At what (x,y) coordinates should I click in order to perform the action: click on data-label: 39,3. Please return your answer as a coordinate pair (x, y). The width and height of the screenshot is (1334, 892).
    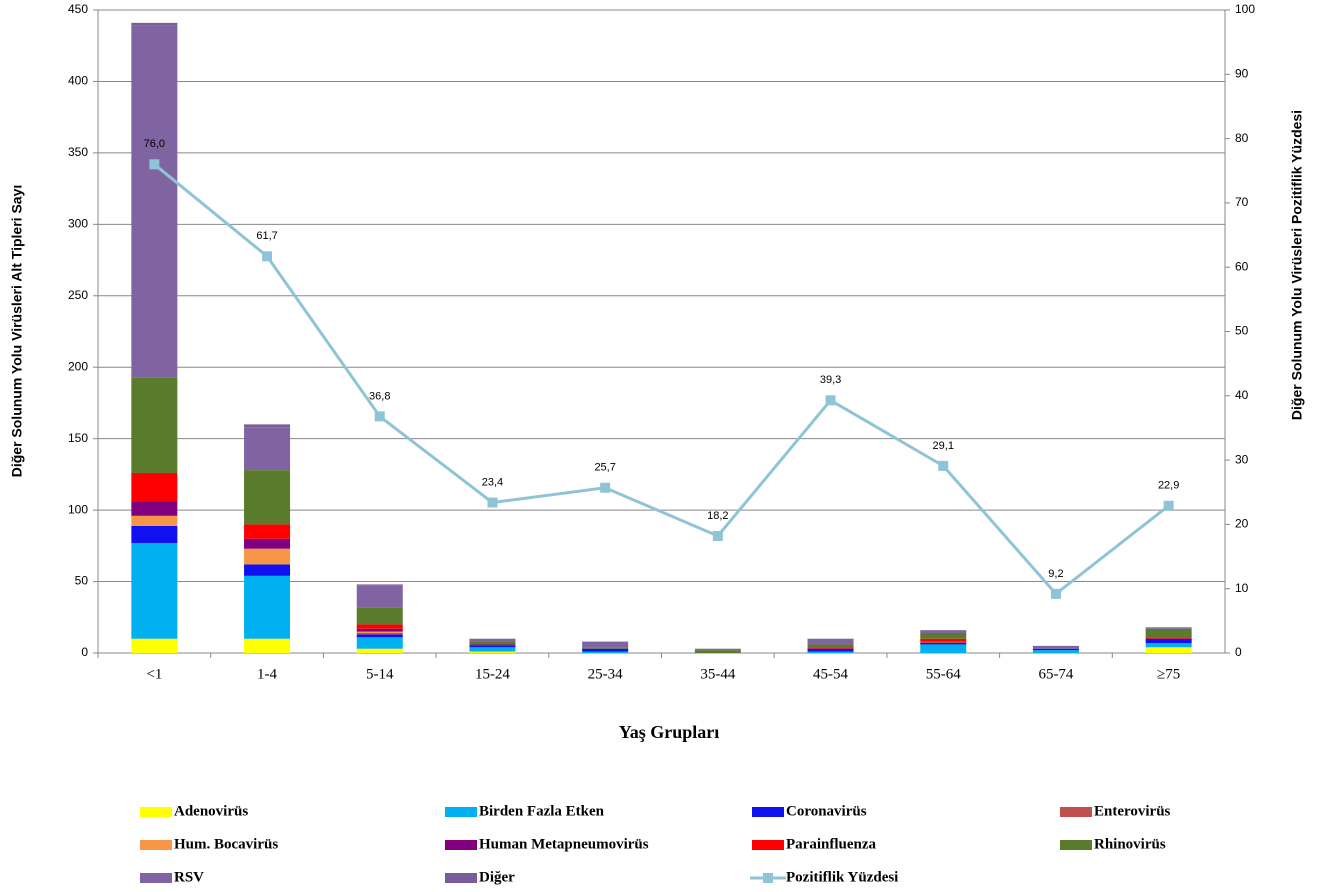
    Looking at the image, I should click on (830, 380).